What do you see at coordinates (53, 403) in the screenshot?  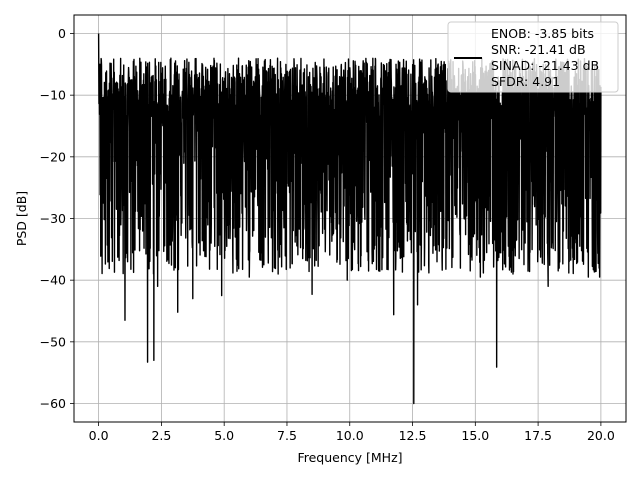 I see `y-tick-label: −60` at bounding box center [53, 403].